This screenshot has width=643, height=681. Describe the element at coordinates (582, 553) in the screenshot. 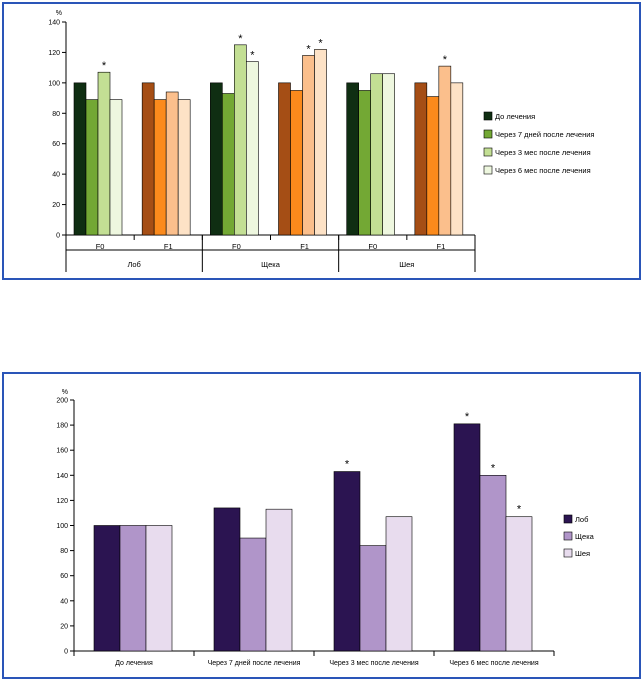

I see `legend-label: Шея` at that location.